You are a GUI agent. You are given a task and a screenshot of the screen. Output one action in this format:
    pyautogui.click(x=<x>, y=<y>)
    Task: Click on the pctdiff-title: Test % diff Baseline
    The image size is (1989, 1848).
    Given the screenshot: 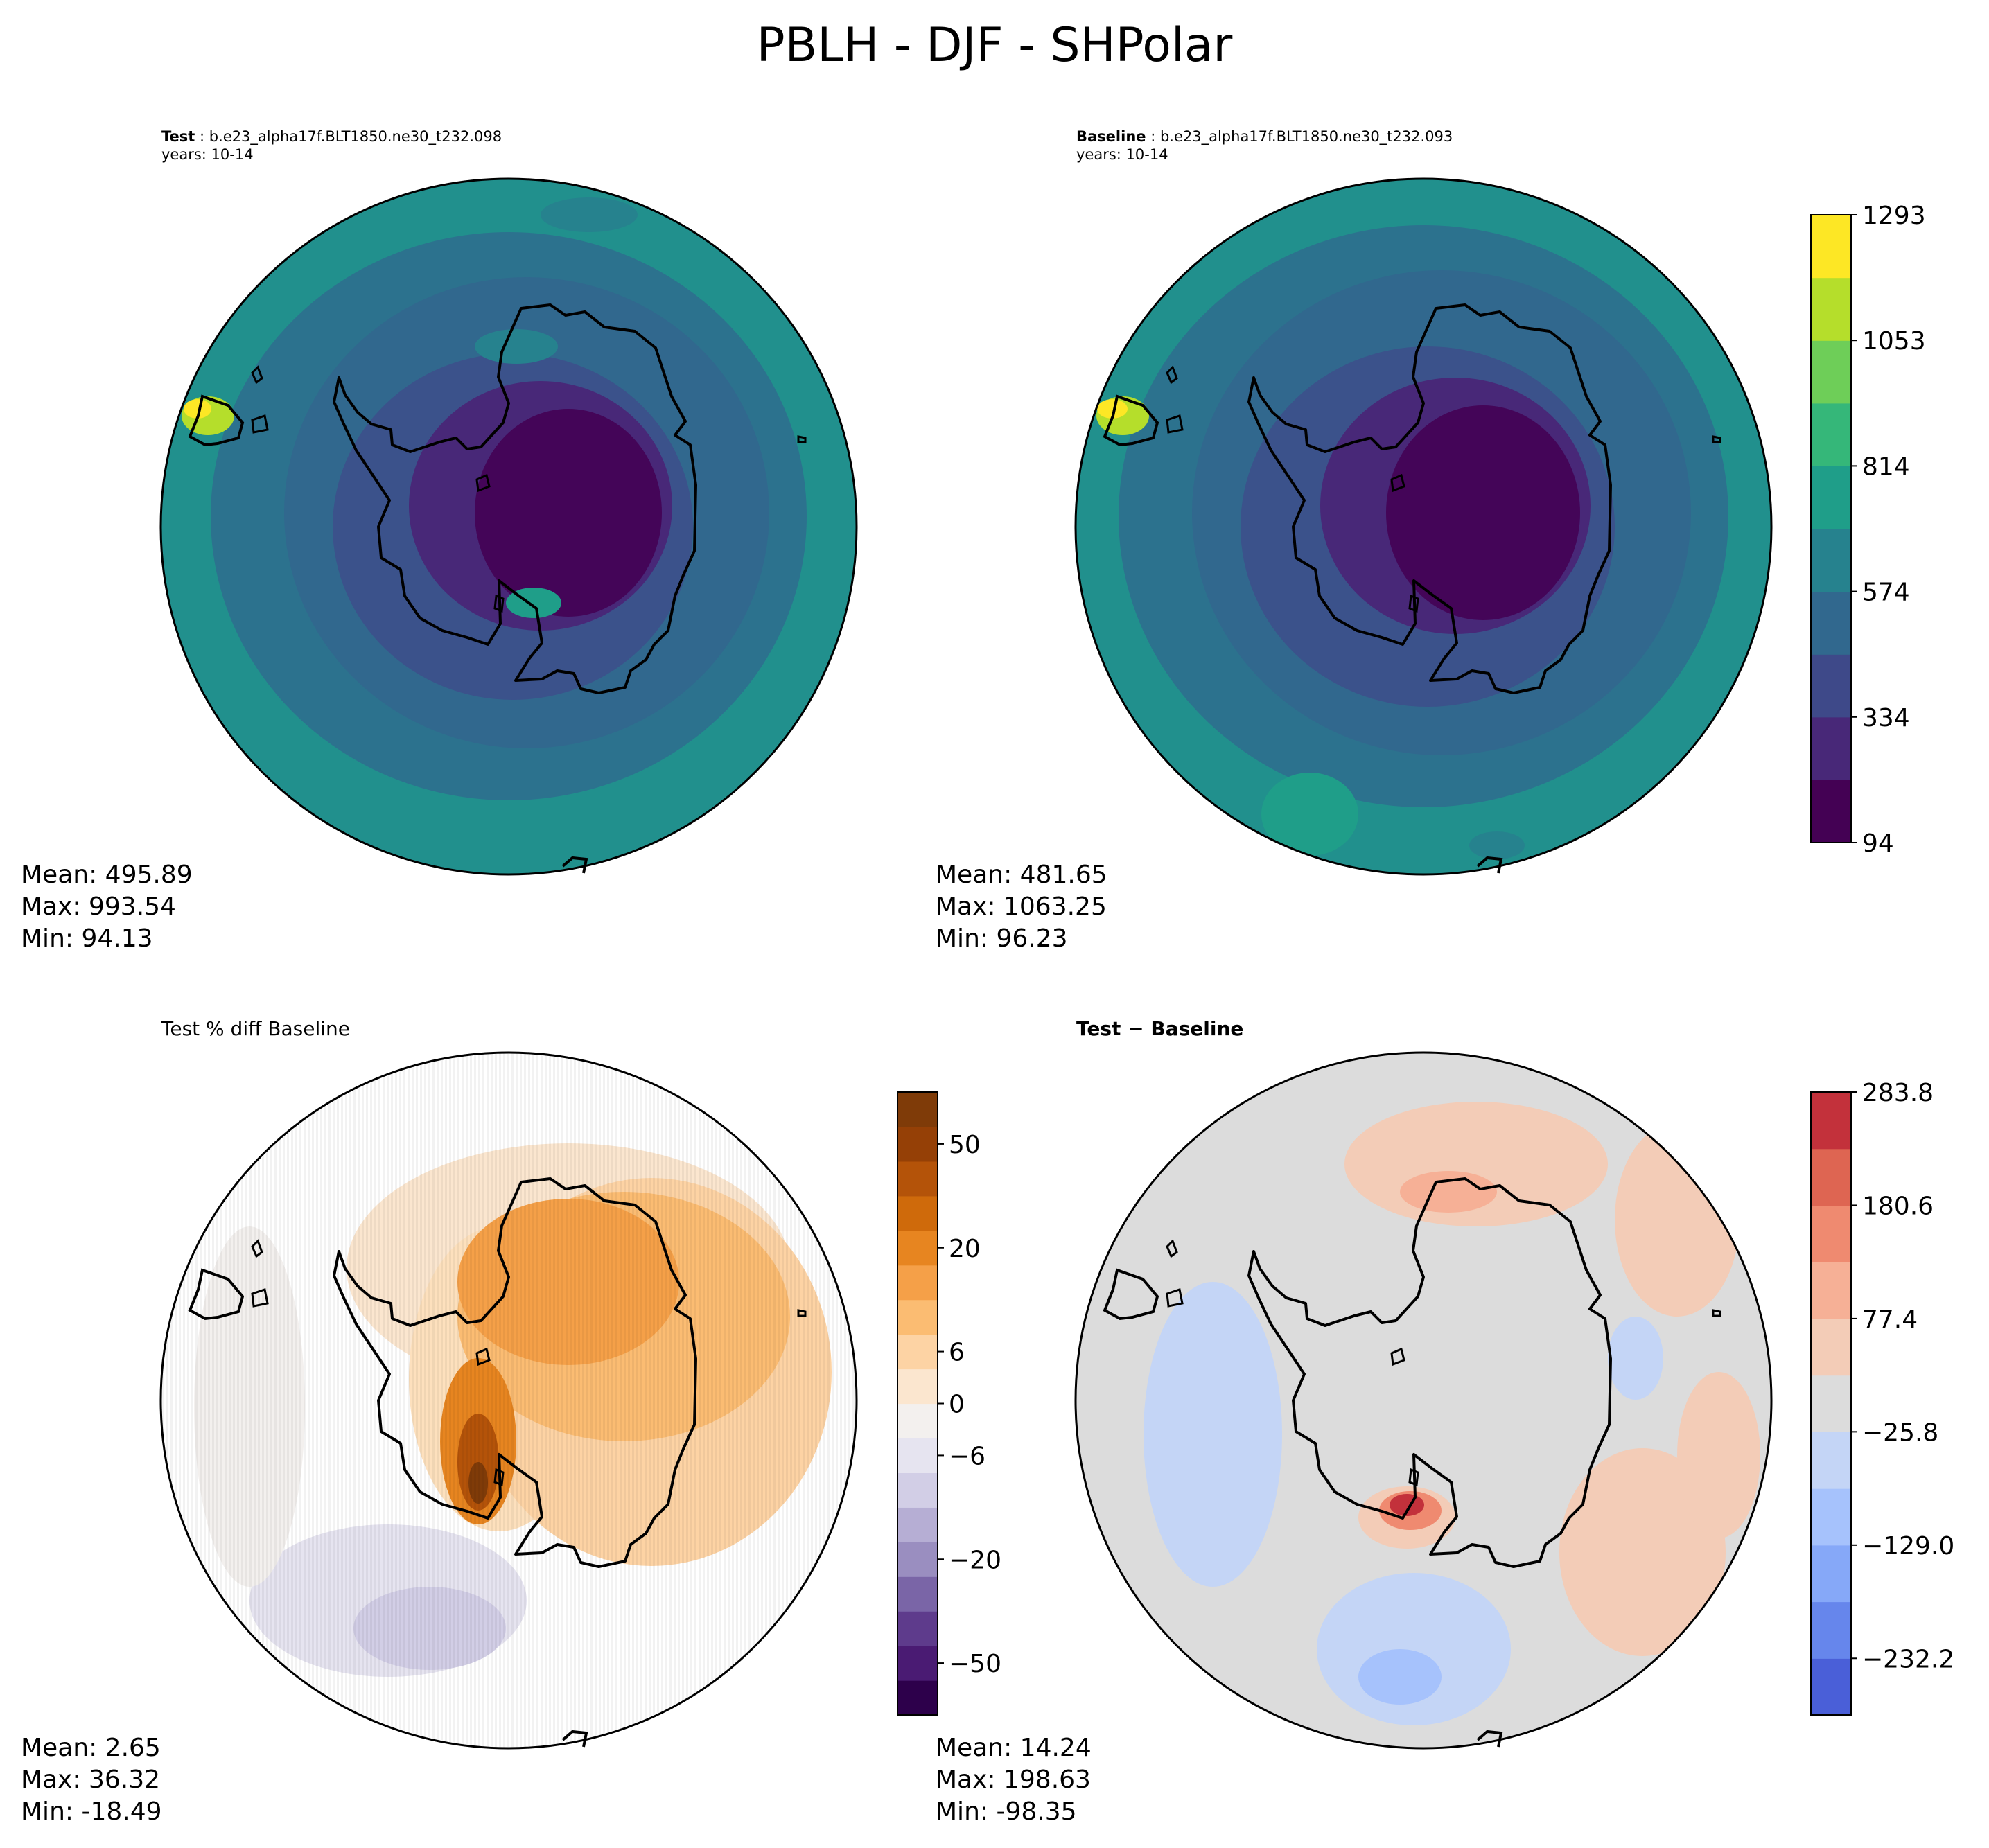 What is the action you would take?
    pyautogui.click(x=256, y=1028)
    